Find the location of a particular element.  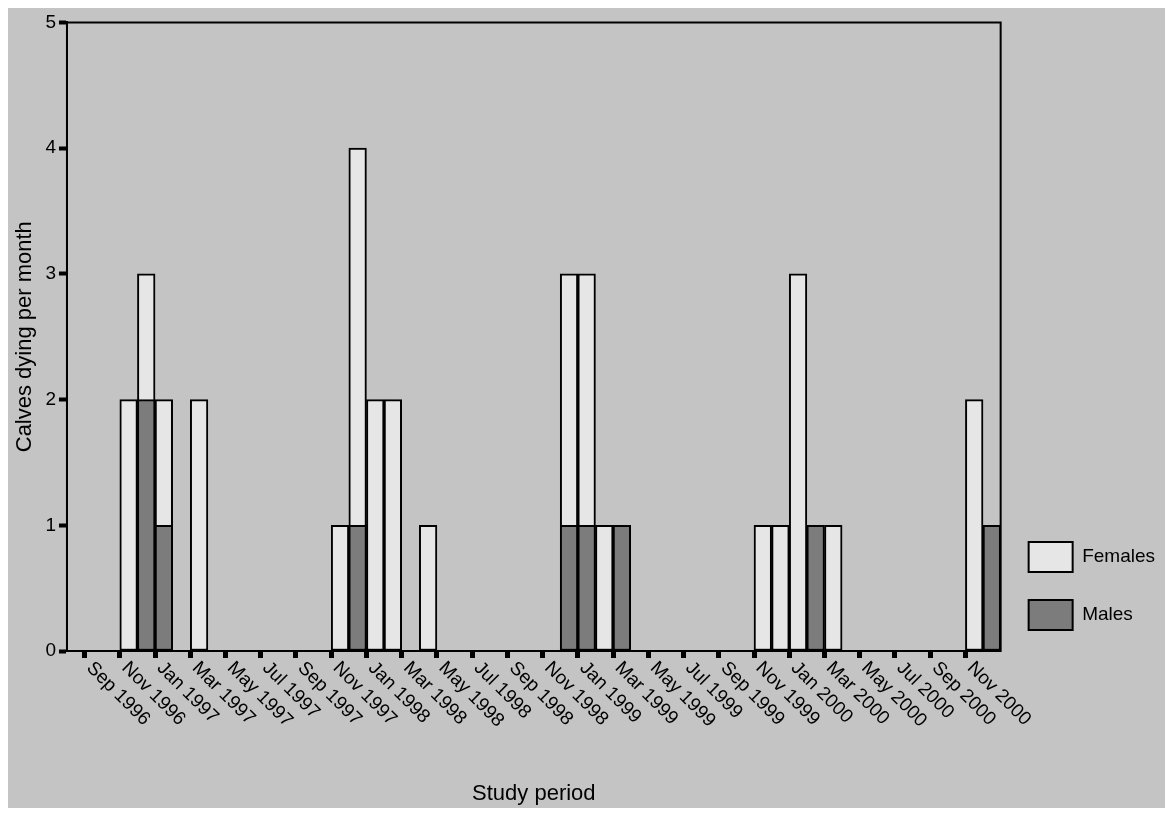

legend-label: Males is located at coordinates (1107, 614).